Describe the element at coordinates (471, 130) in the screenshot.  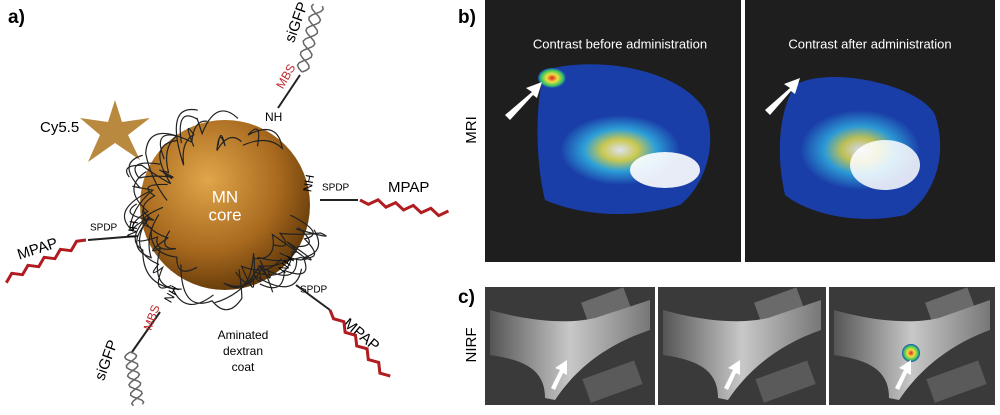
I see `row-label: MRI` at that location.